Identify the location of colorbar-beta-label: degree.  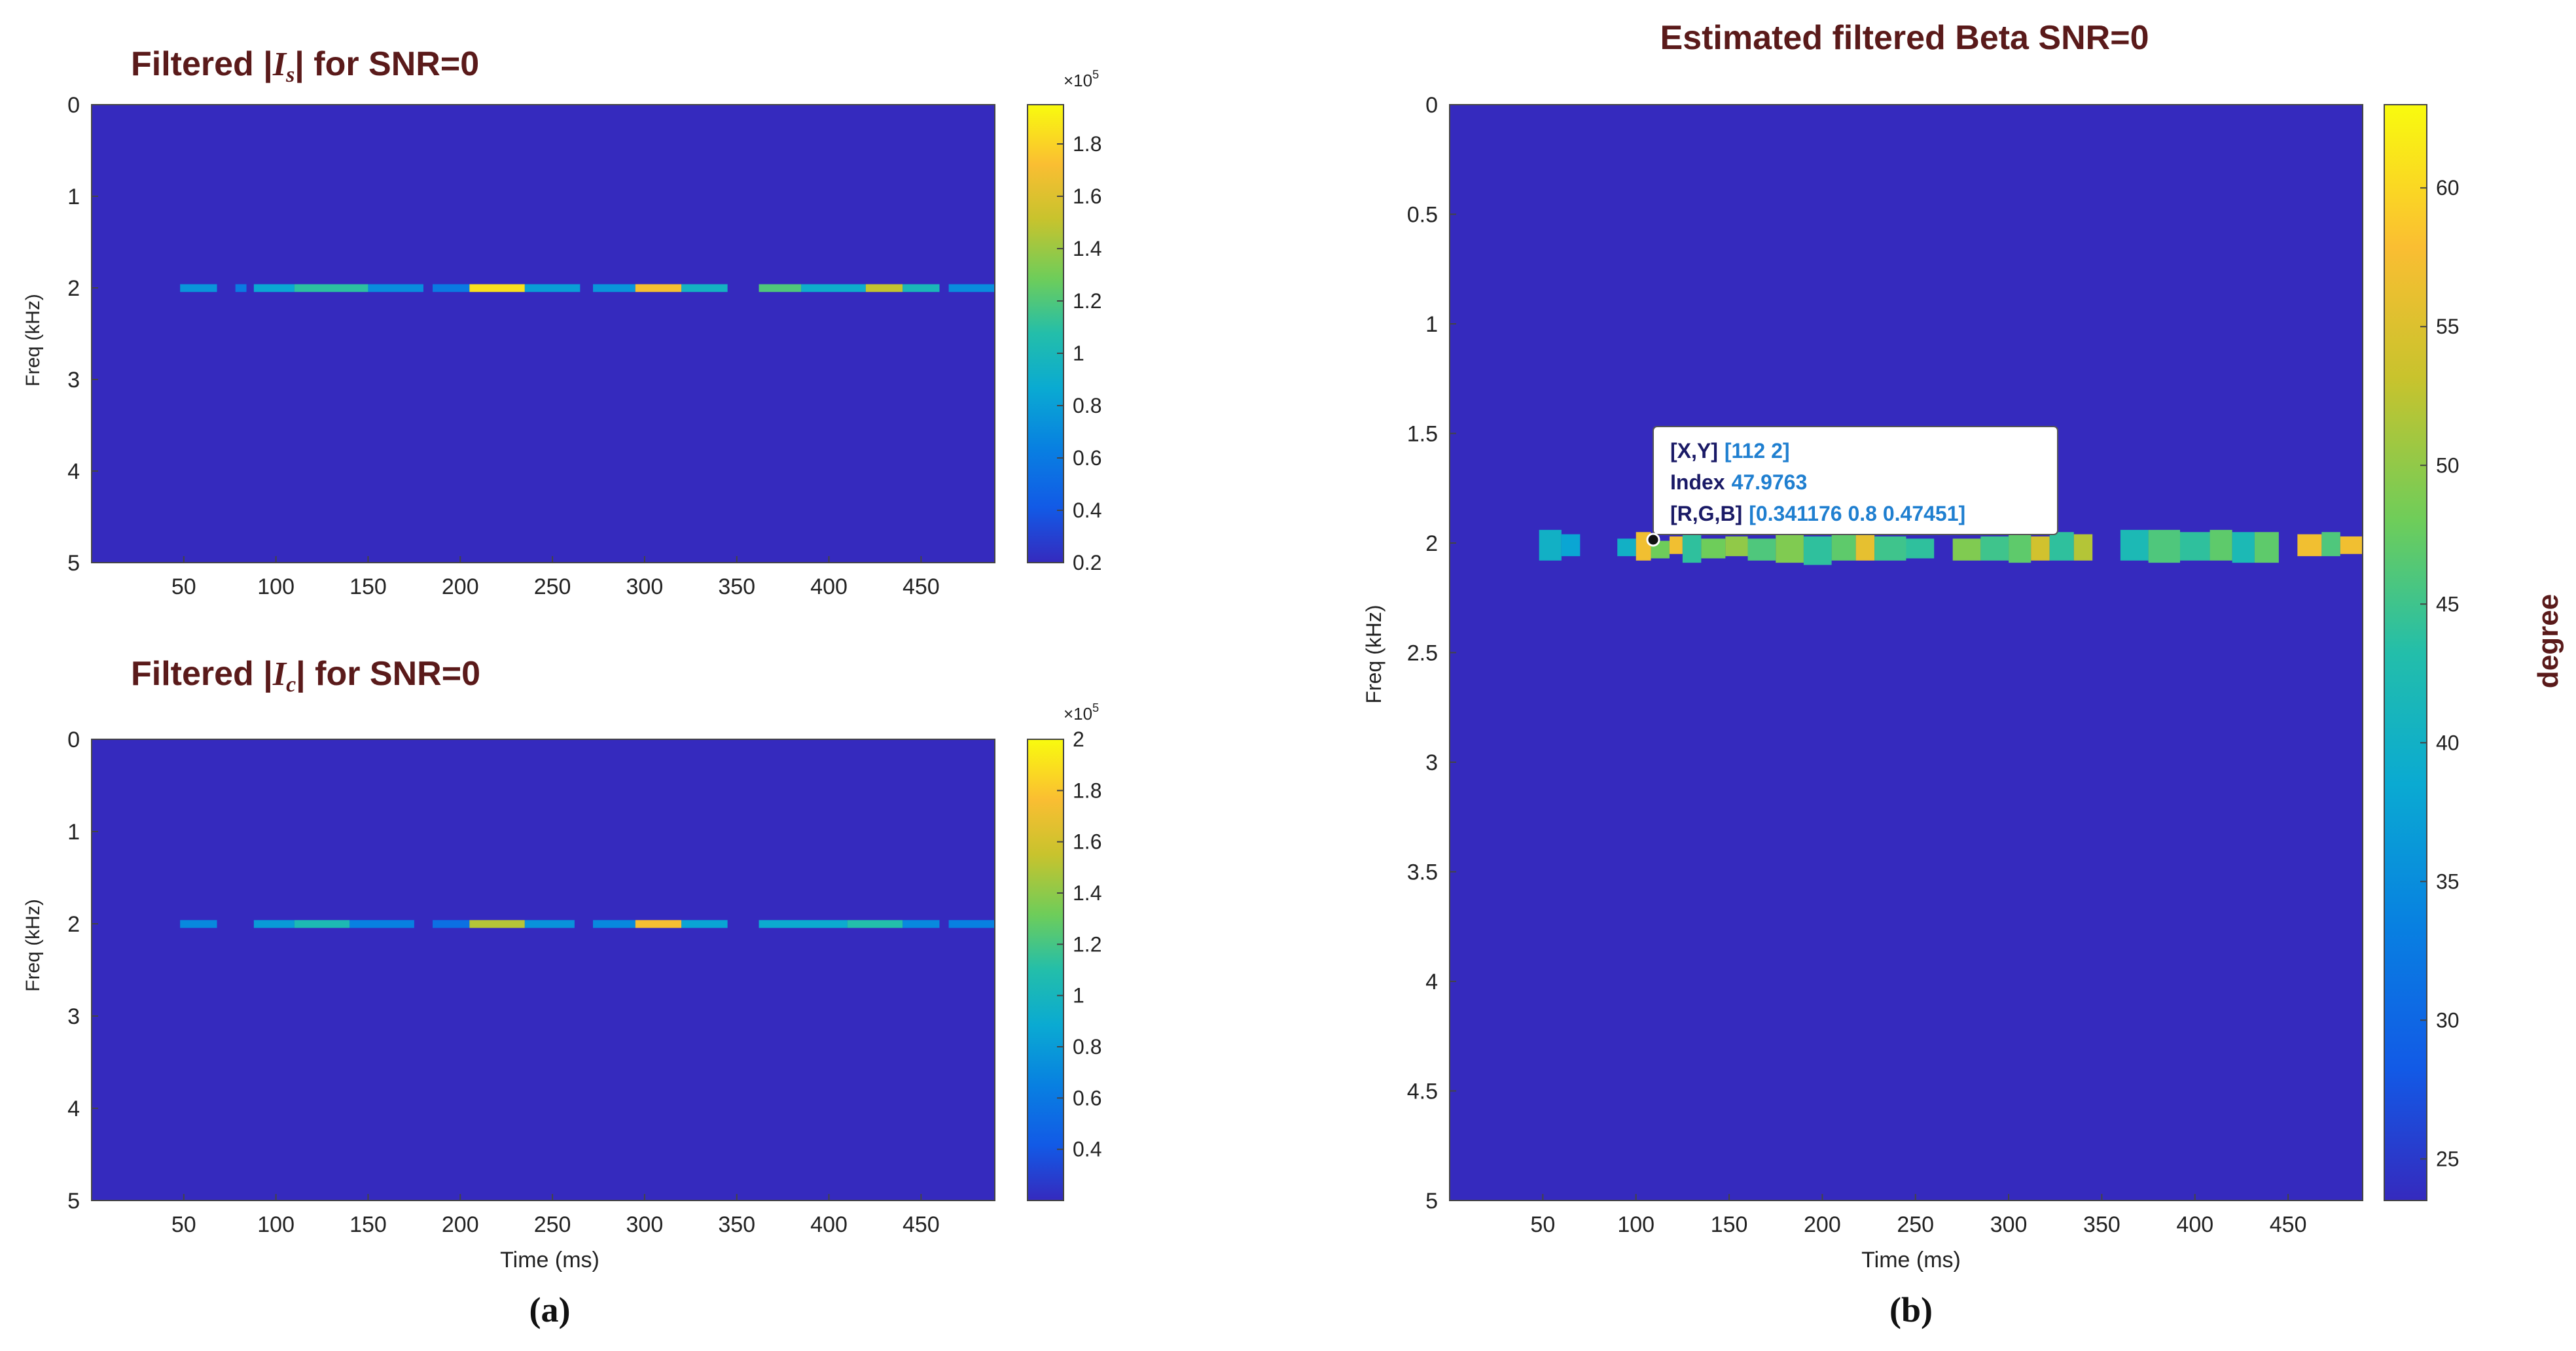
(2548, 641).